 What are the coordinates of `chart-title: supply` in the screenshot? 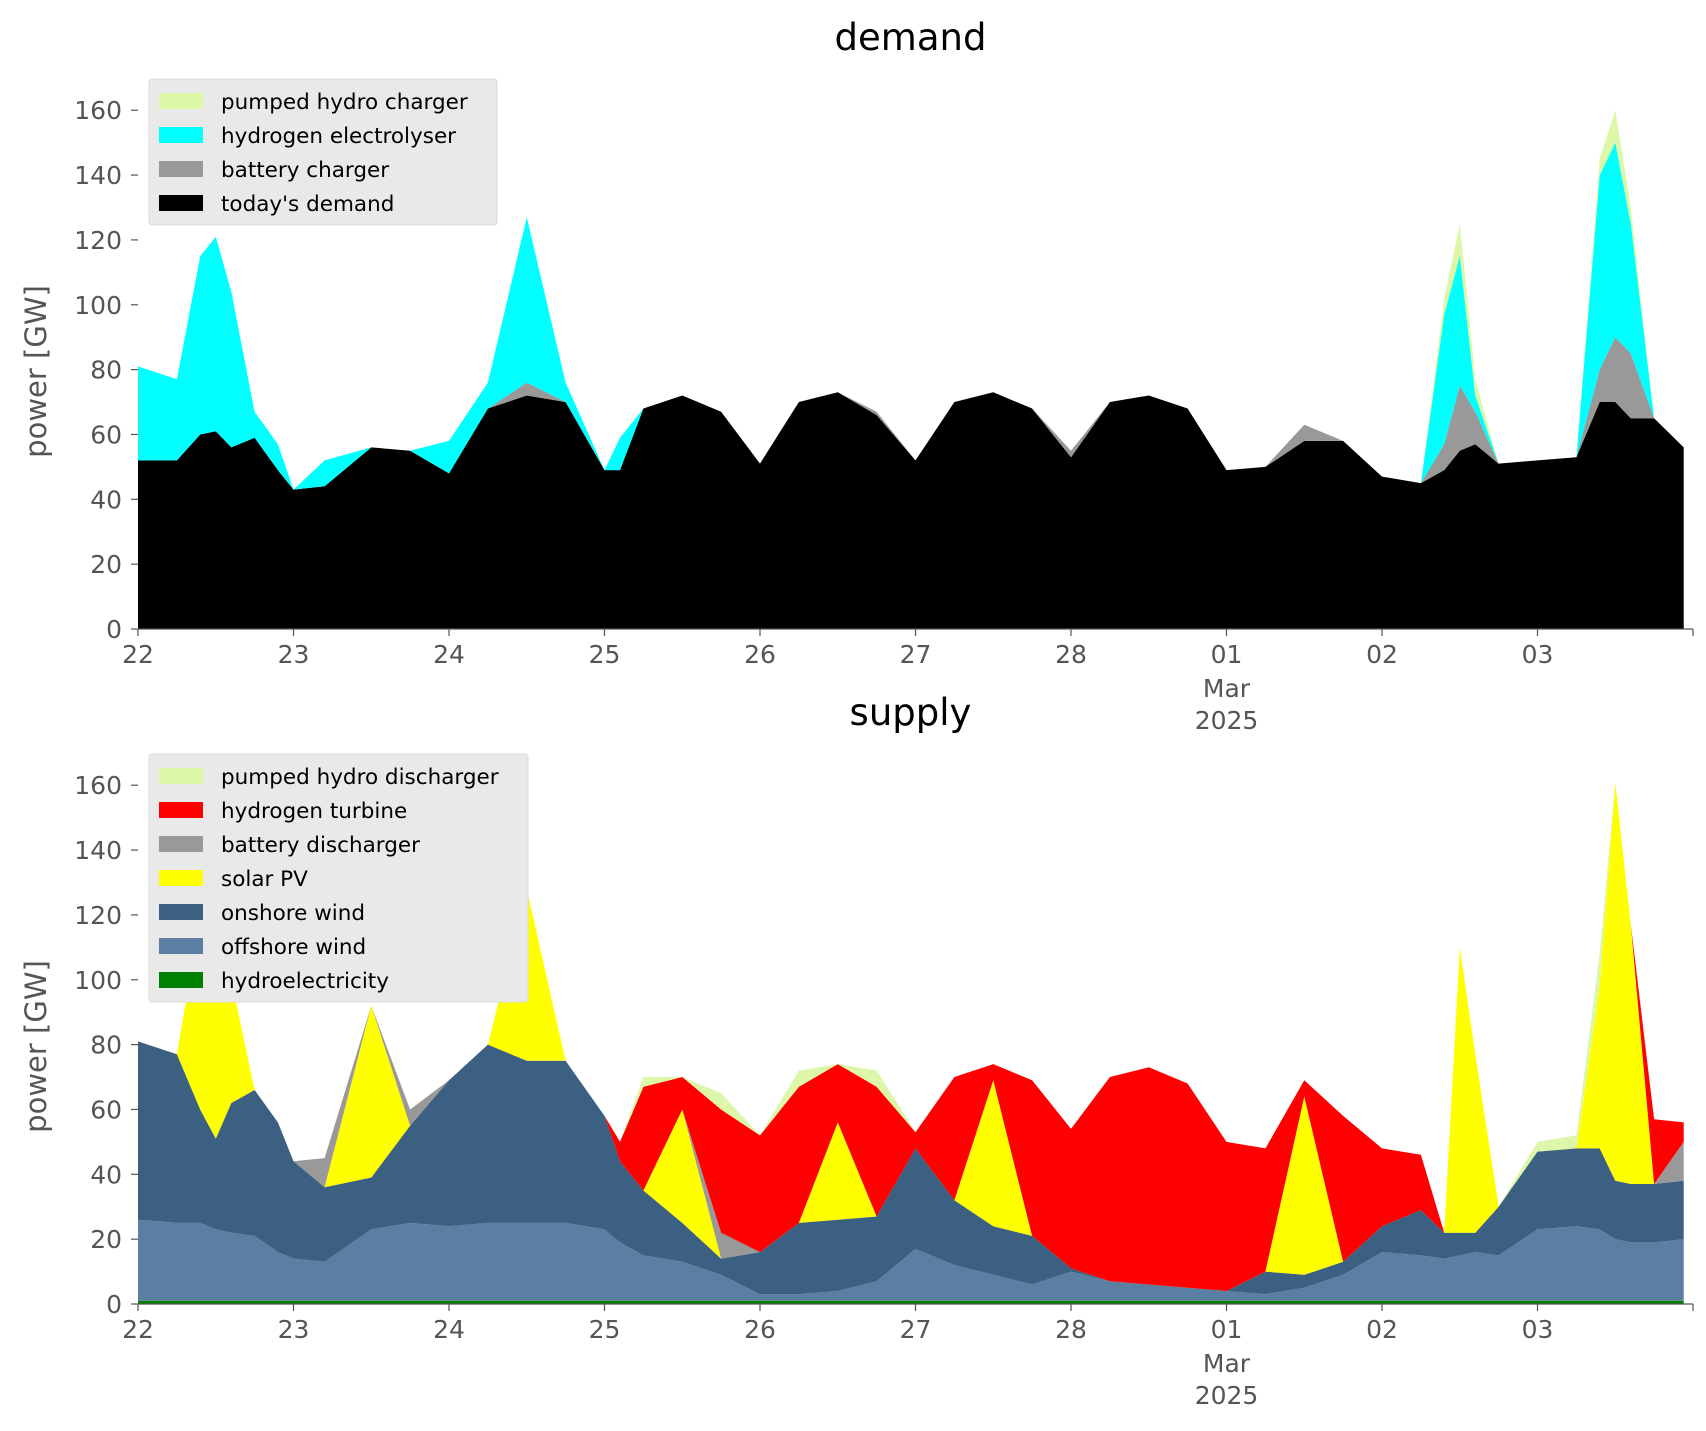 It's located at (911, 712).